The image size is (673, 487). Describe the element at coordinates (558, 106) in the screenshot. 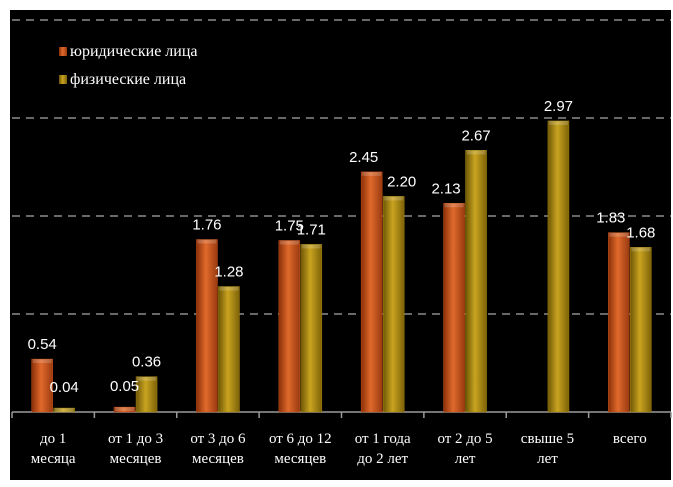

I see `data-label: 2.97` at that location.